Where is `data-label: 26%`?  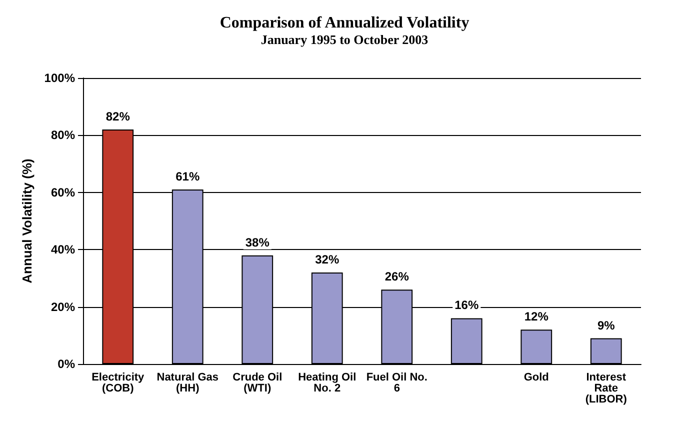
data-label: 26% is located at coordinates (397, 277).